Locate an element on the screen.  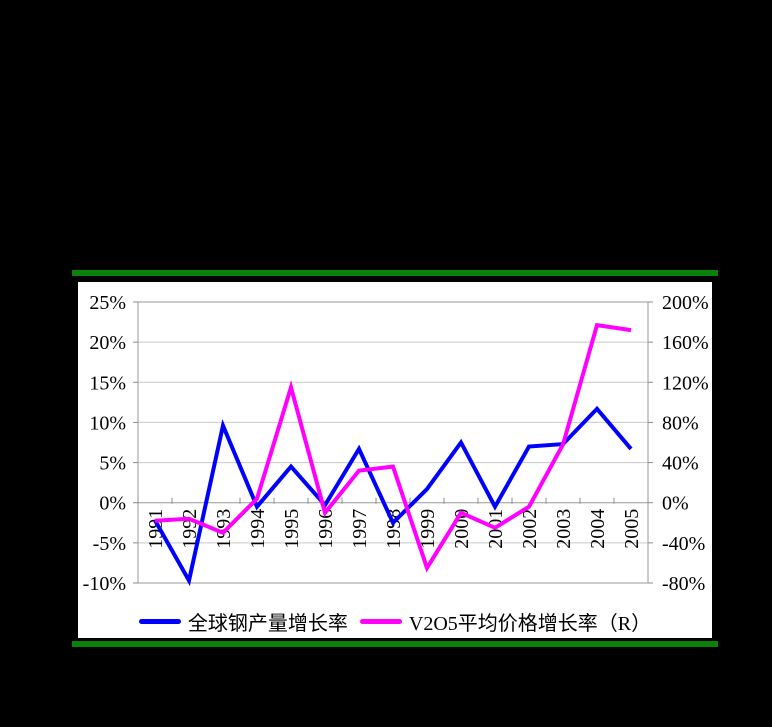
x-axis-year-label: 2003 is located at coordinates (564, 529).